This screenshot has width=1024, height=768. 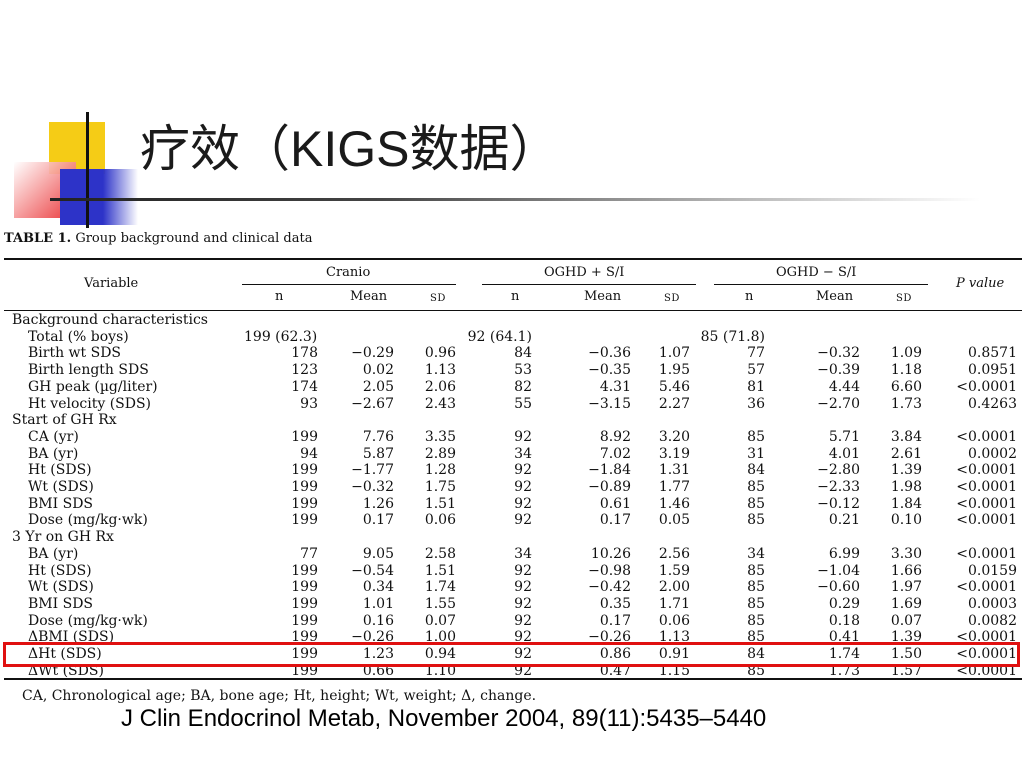 I want to click on table-cell: 1.77, so click(x=674, y=487).